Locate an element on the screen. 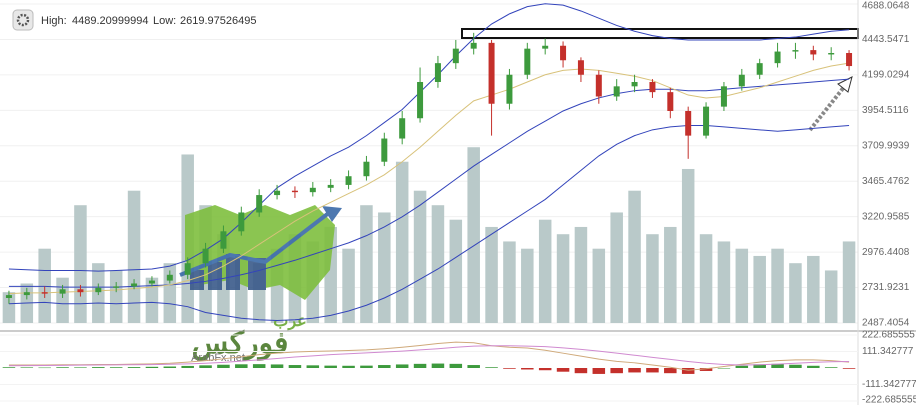 Image resolution: width=916 pixels, height=405 pixels. gear-icon is located at coordinates (23, 20).